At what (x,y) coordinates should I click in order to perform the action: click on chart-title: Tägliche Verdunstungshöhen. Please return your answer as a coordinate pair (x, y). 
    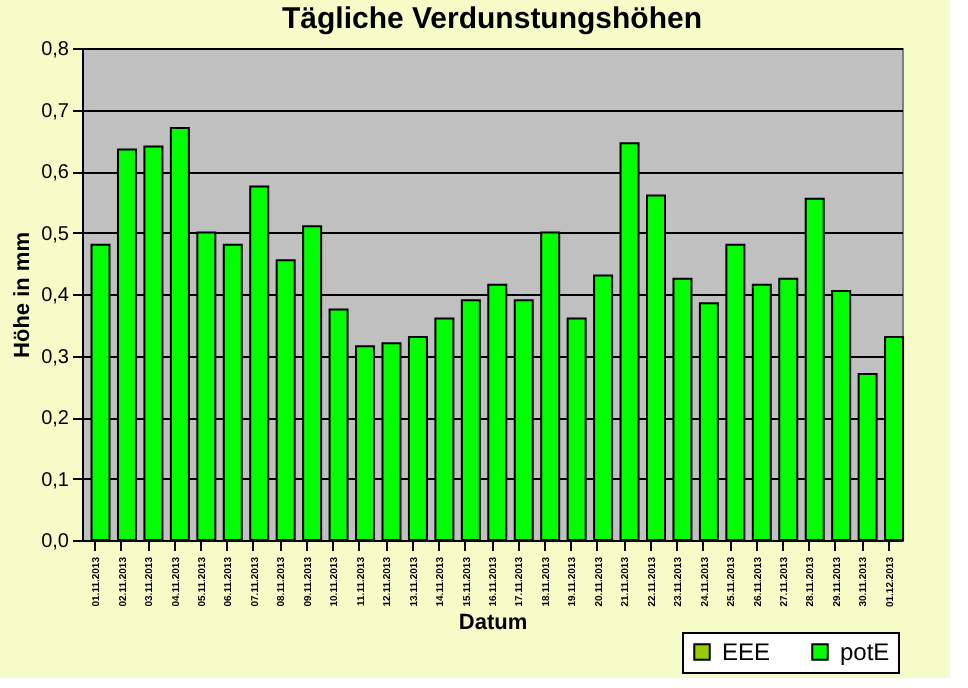
    Looking at the image, I should click on (492, 19).